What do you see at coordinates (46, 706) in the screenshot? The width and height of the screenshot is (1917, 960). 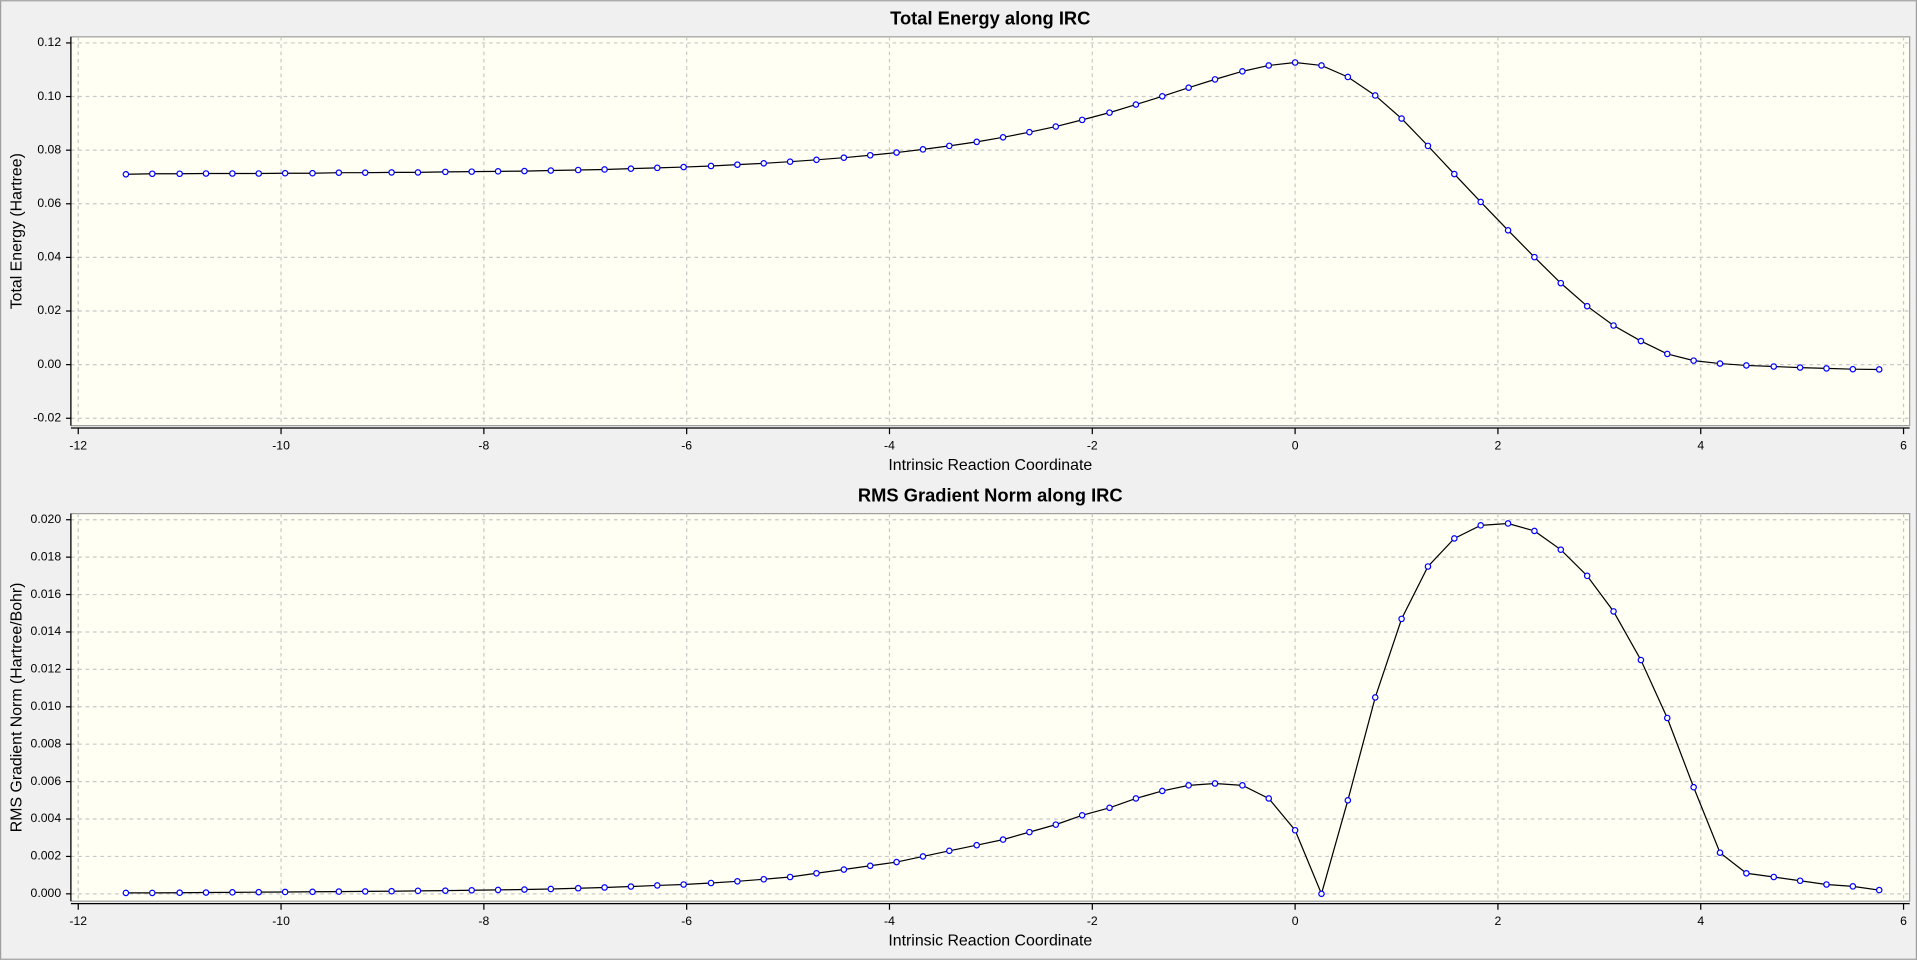 I see `y-tick-label: 0.010` at bounding box center [46, 706].